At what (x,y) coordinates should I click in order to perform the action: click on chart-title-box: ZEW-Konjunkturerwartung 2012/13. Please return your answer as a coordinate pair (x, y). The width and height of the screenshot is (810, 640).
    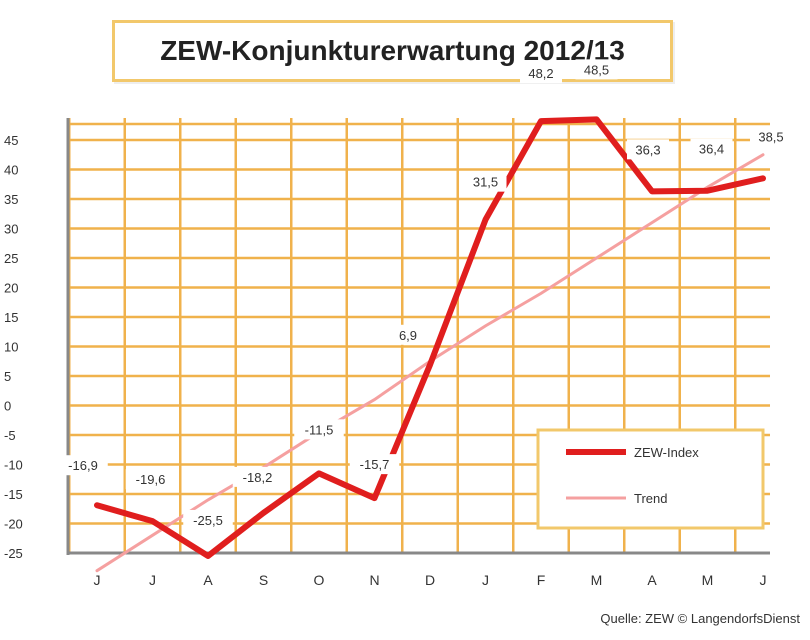
    Looking at the image, I should click on (392, 51).